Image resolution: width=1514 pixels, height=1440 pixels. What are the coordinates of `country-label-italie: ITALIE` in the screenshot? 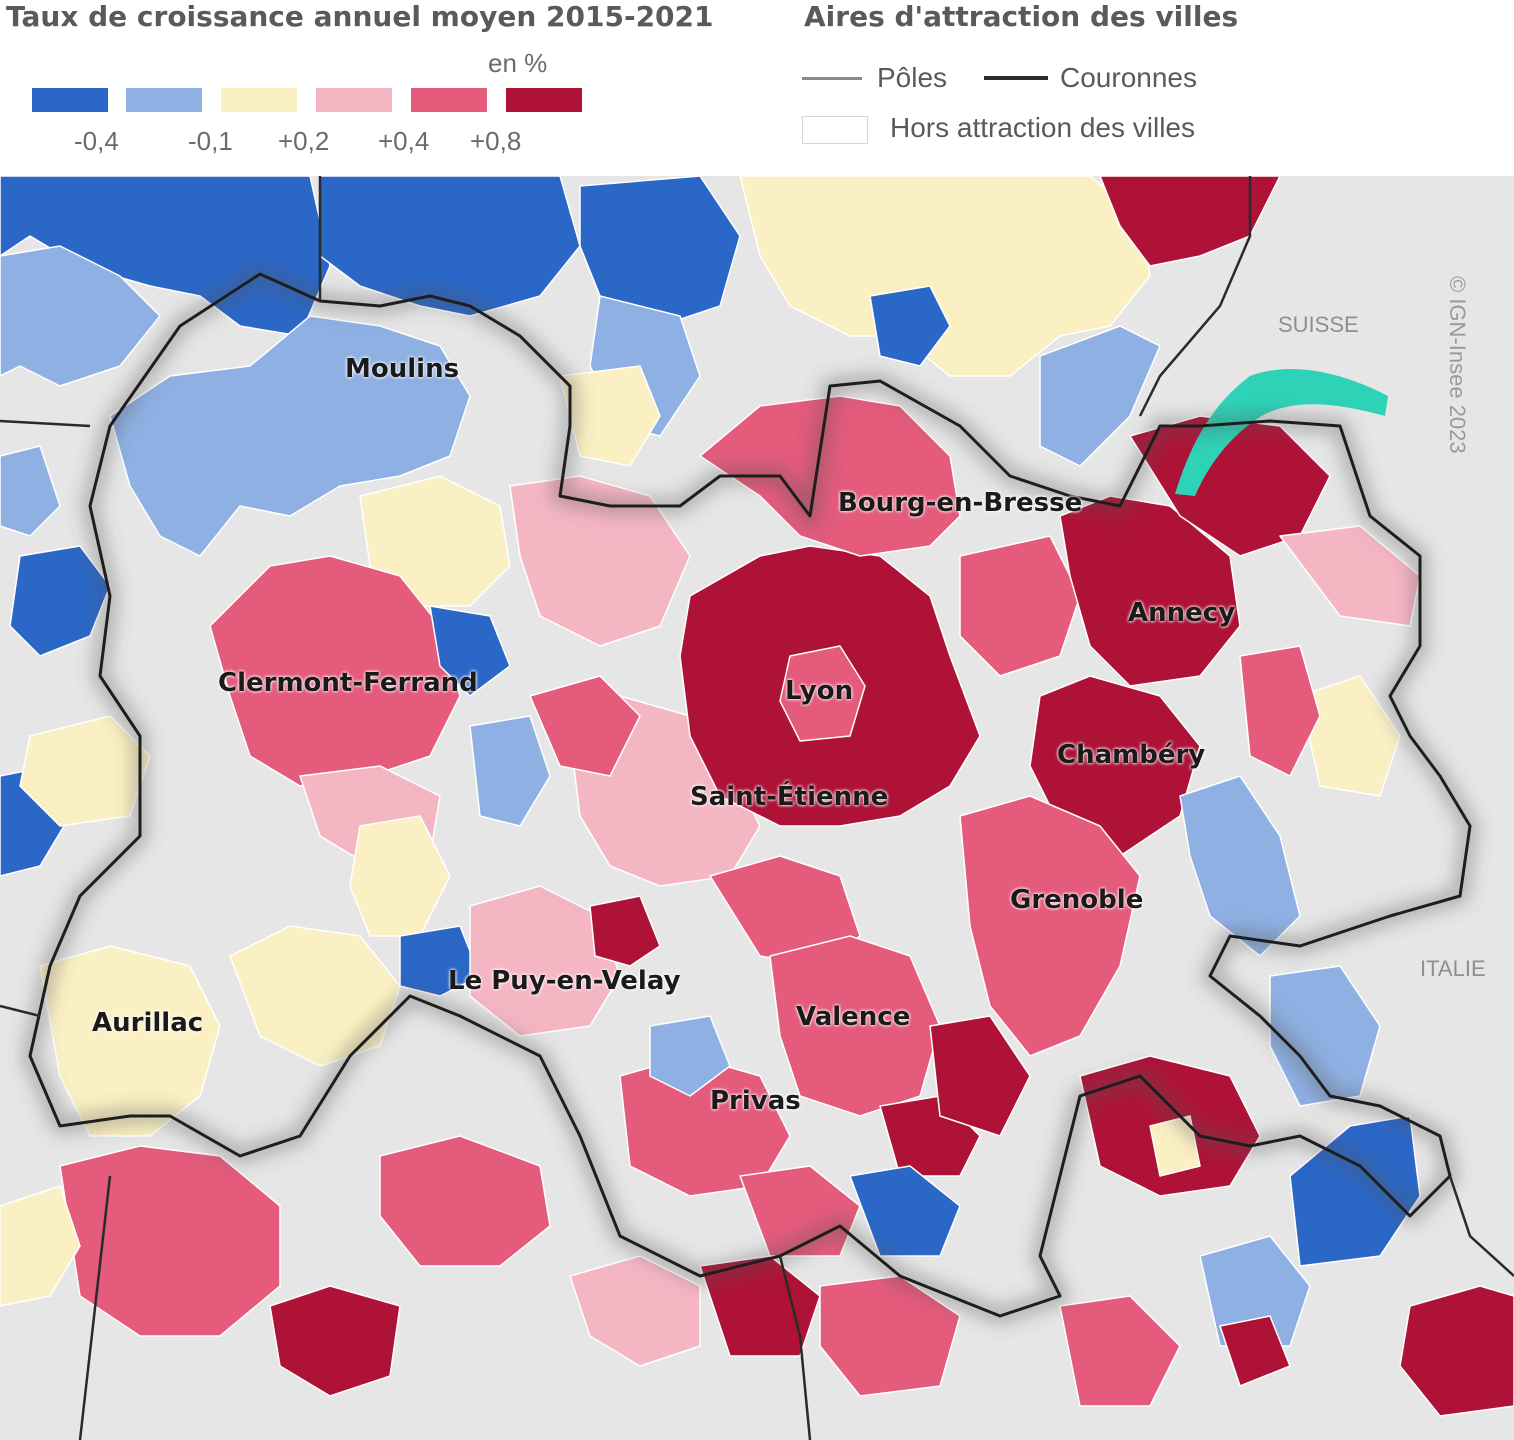 It's located at (1453, 968).